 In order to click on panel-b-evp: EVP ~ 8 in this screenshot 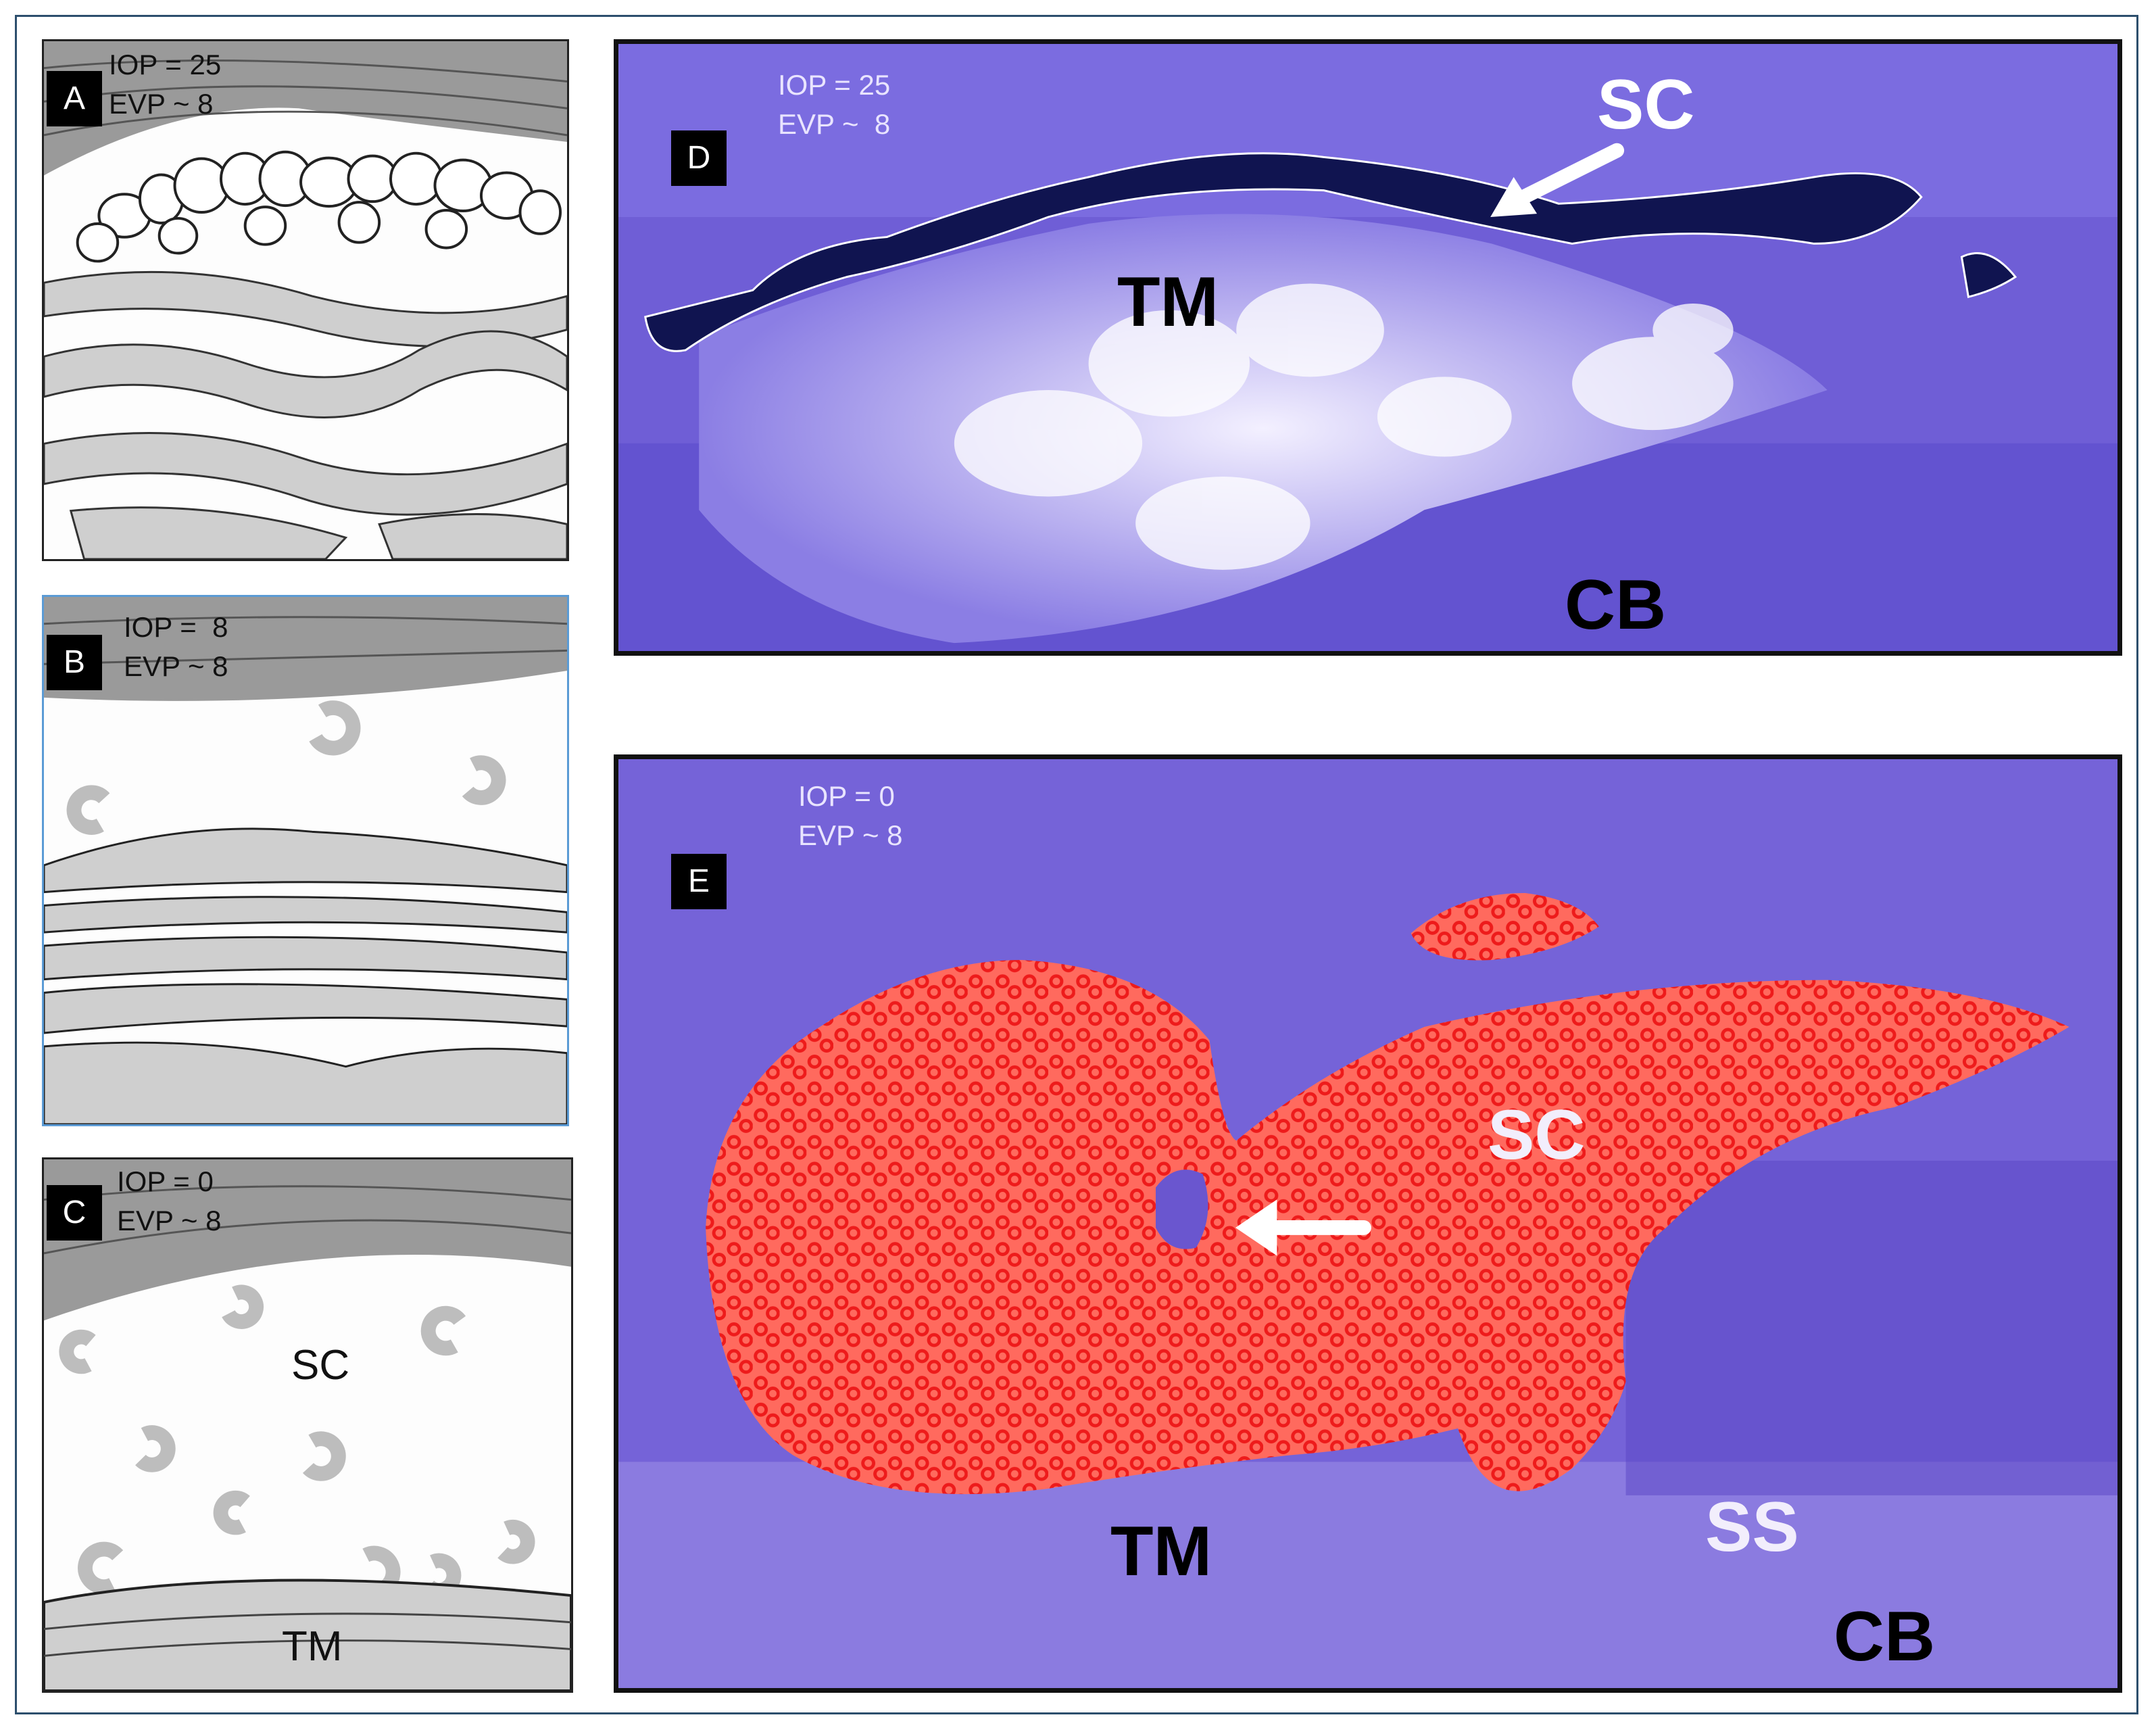, I will do `click(176, 666)`.